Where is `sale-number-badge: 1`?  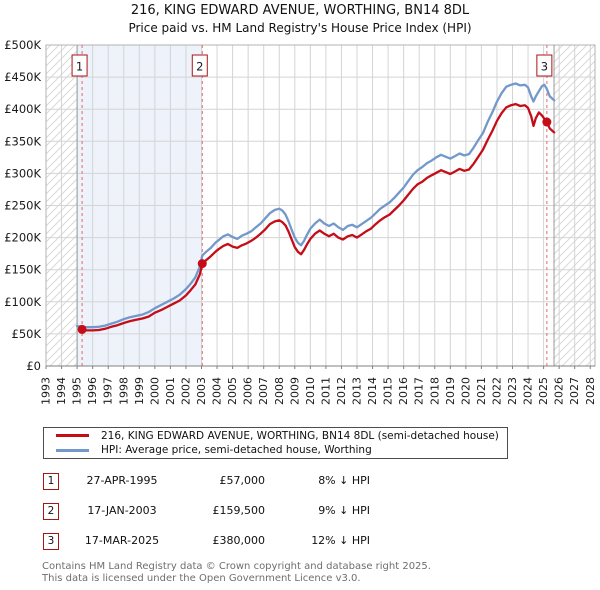 sale-number-badge: 1 is located at coordinates (51, 481).